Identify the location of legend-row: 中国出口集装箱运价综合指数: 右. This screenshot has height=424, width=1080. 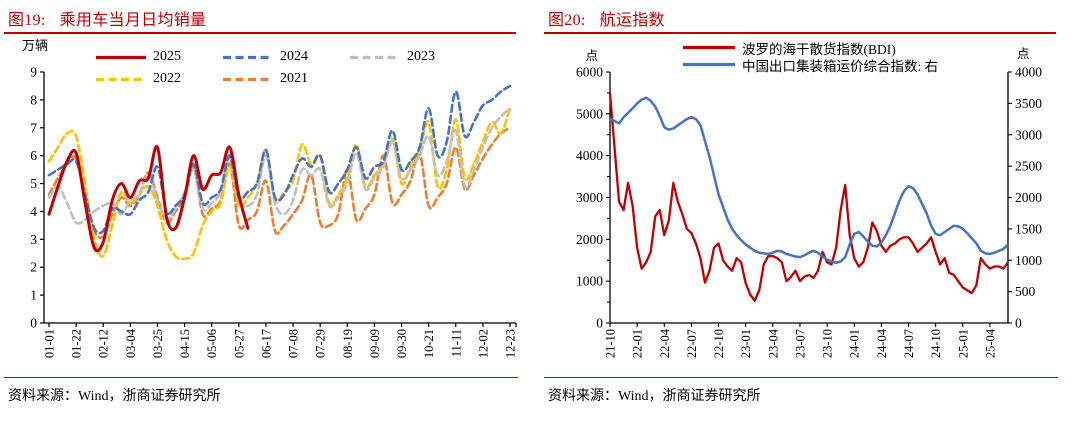
(810, 65).